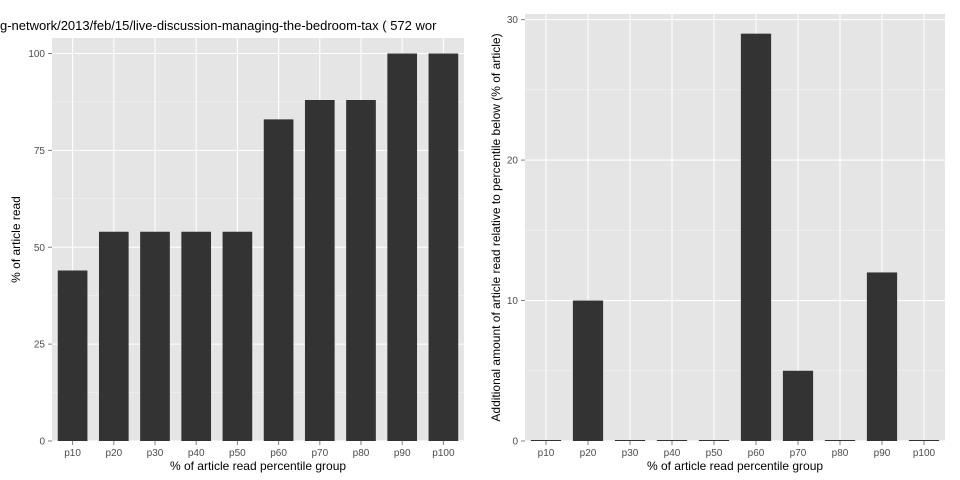 Image resolution: width=960 pixels, height=480 pixels. I want to click on left-y-ticks: 0 25 50 75 100, so click(40, 248).